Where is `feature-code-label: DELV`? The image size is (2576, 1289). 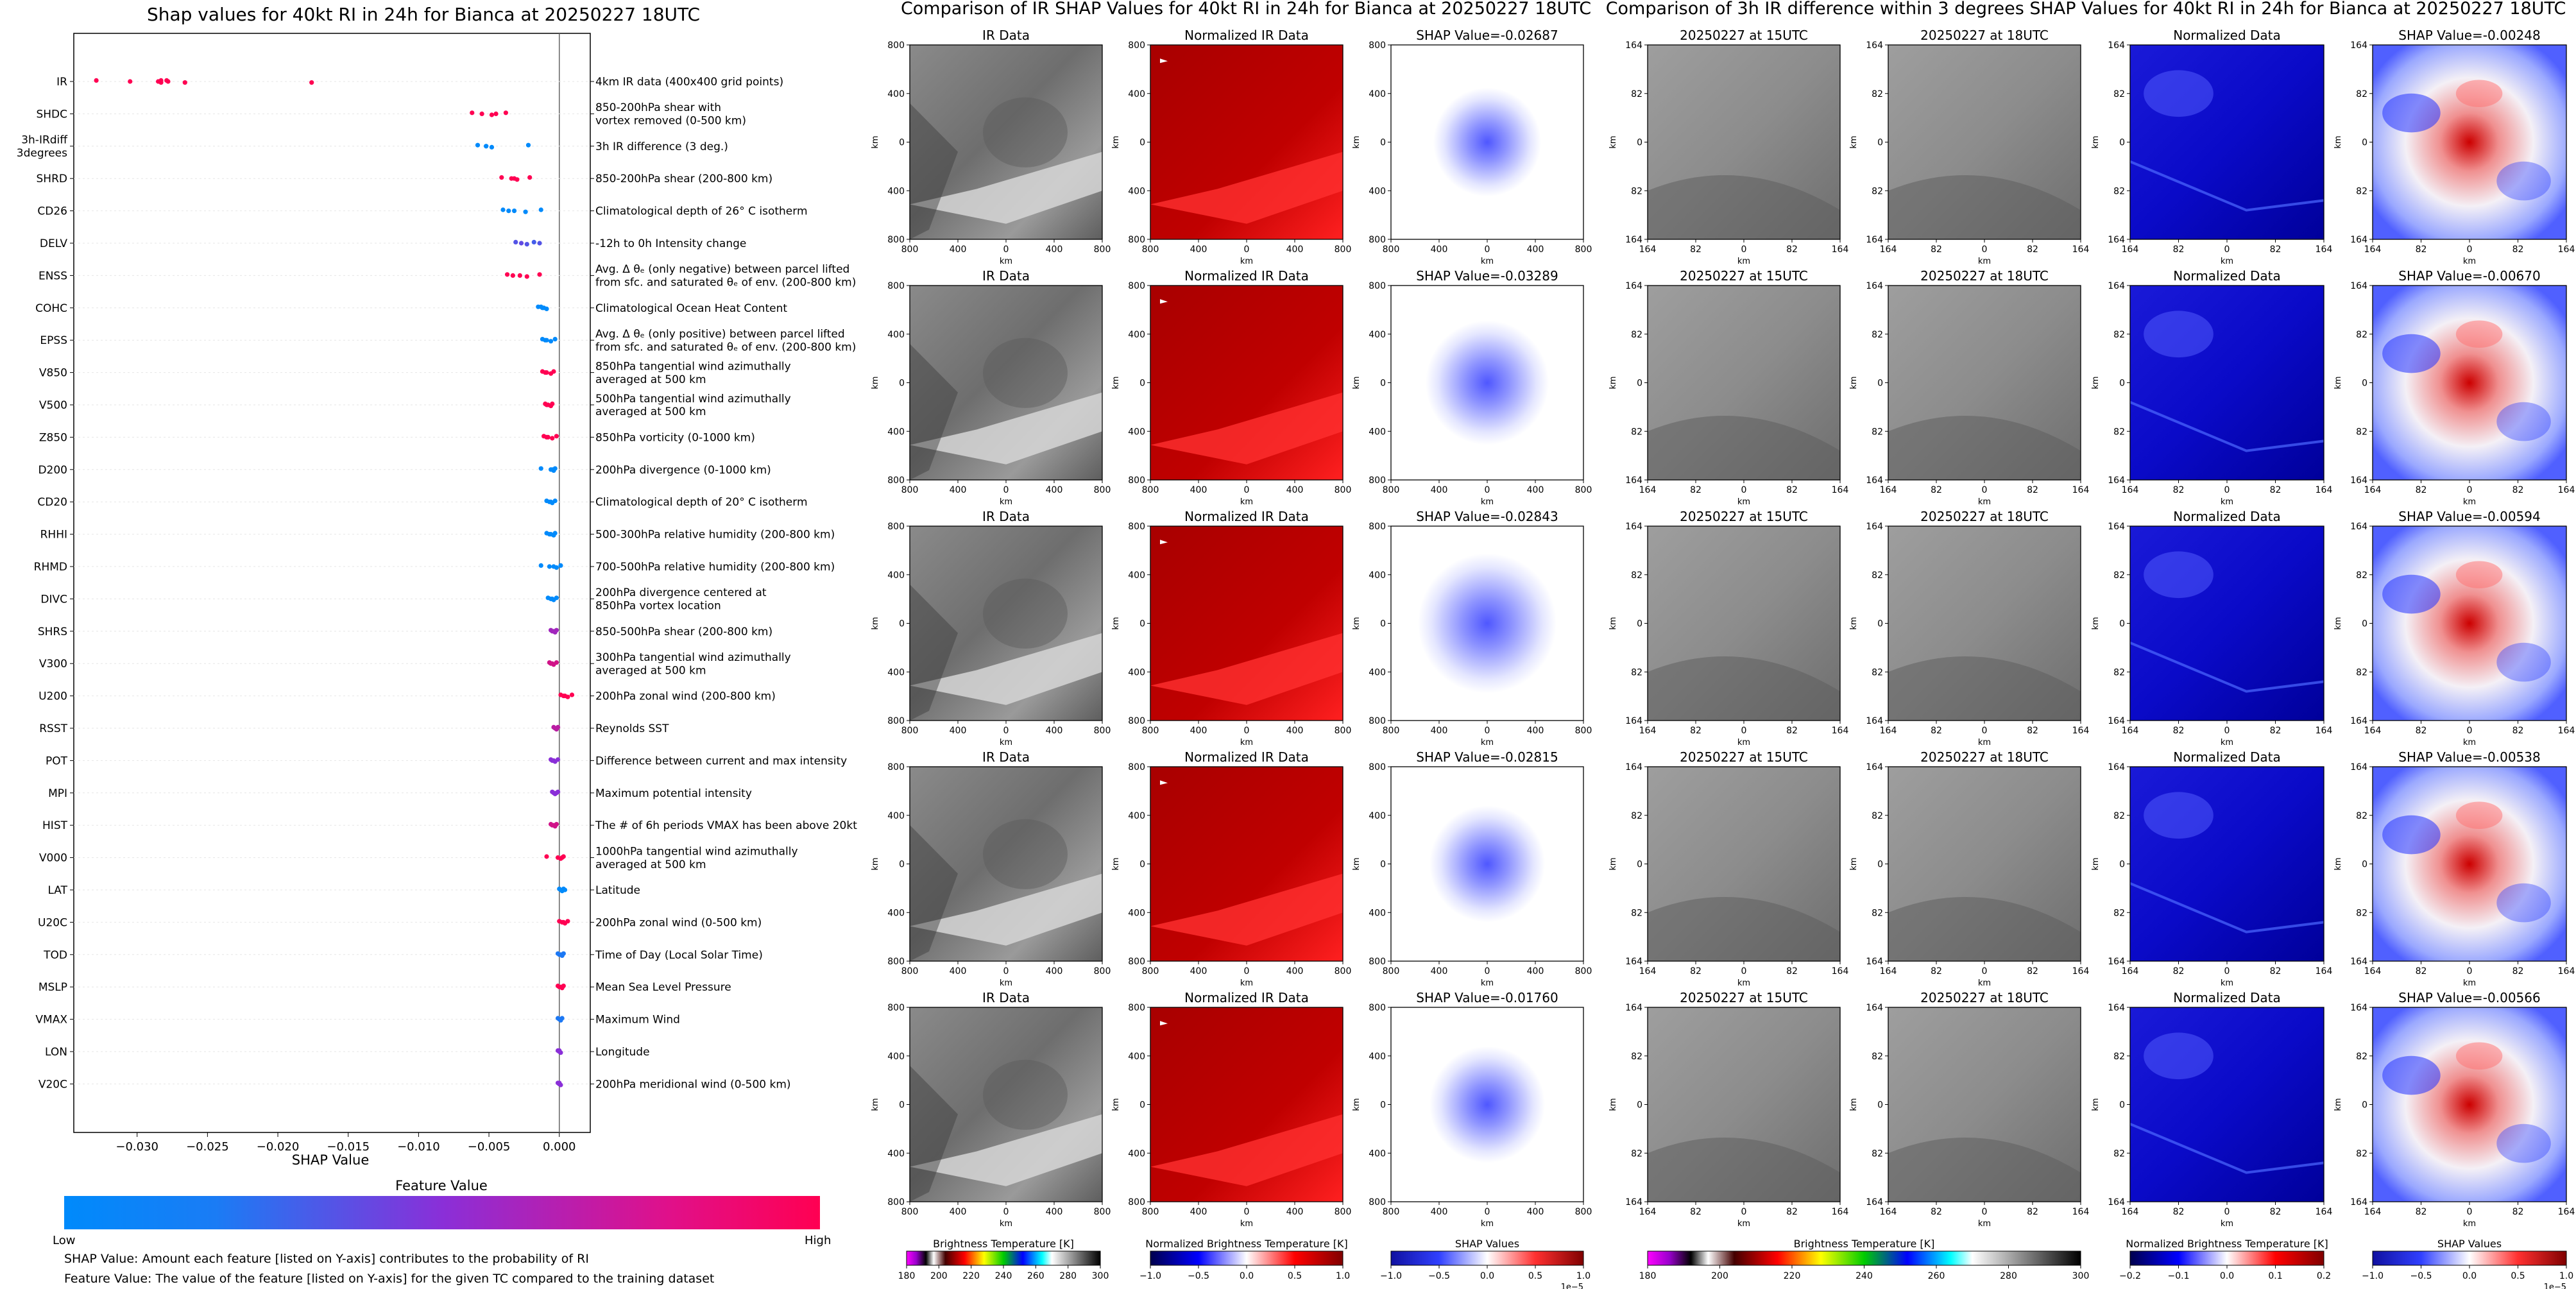 feature-code-label: DELV is located at coordinates (53, 244).